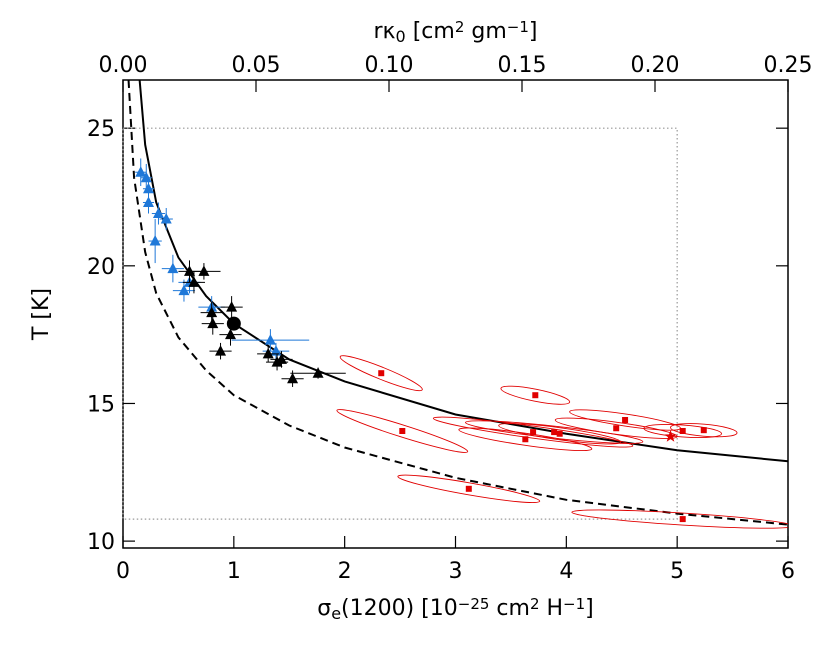  I want to click on x-axis-label-part: −25, so click(474, 604).